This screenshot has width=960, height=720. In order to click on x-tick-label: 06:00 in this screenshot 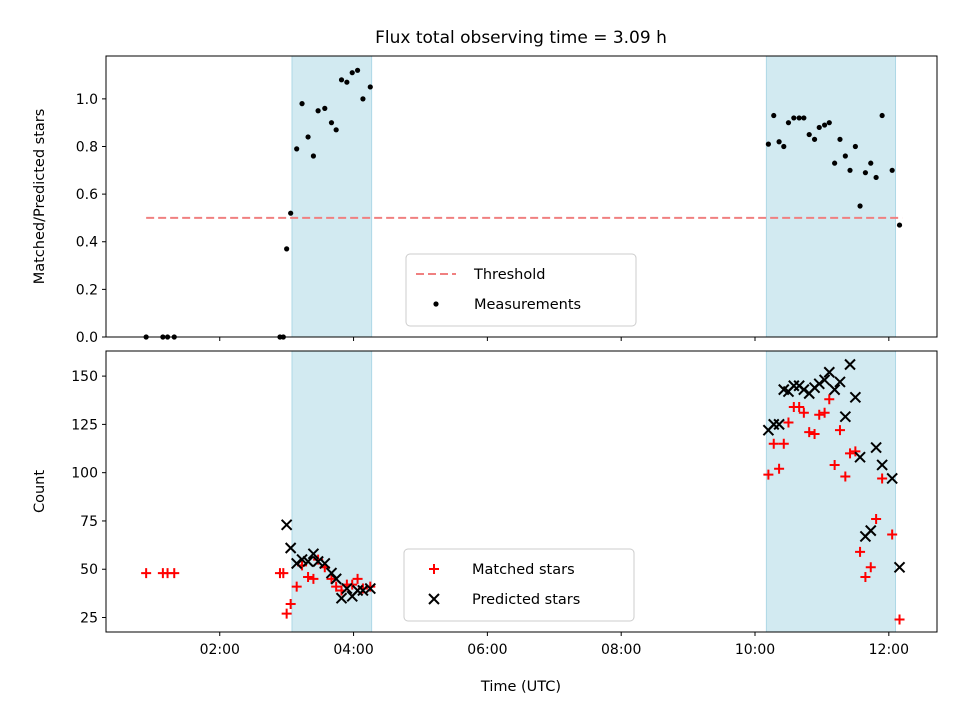, I will do `click(487, 650)`.